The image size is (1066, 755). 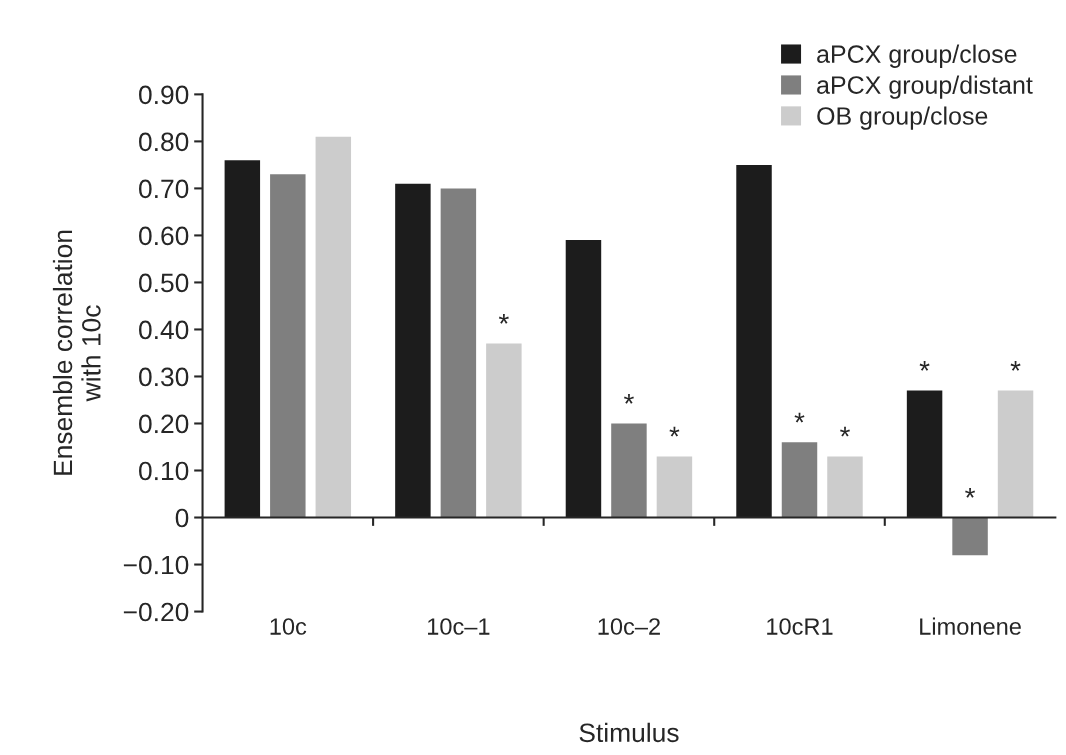 What do you see at coordinates (902, 118) in the screenshot?
I see `legend-label: OB group/close` at bounding box center [902, 118].